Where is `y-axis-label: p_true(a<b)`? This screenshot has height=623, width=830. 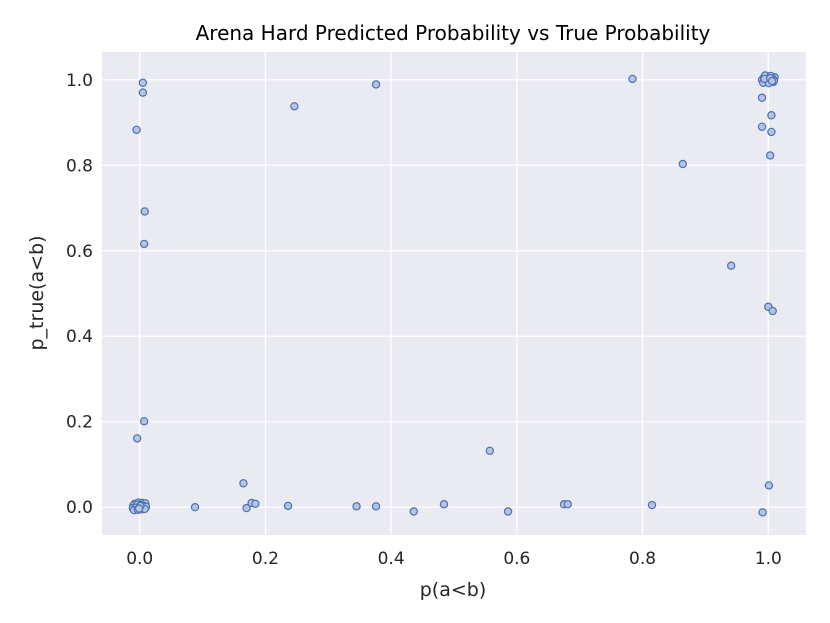 y-axis-label: p_true(a<b) is located at coordinates (37, 292).